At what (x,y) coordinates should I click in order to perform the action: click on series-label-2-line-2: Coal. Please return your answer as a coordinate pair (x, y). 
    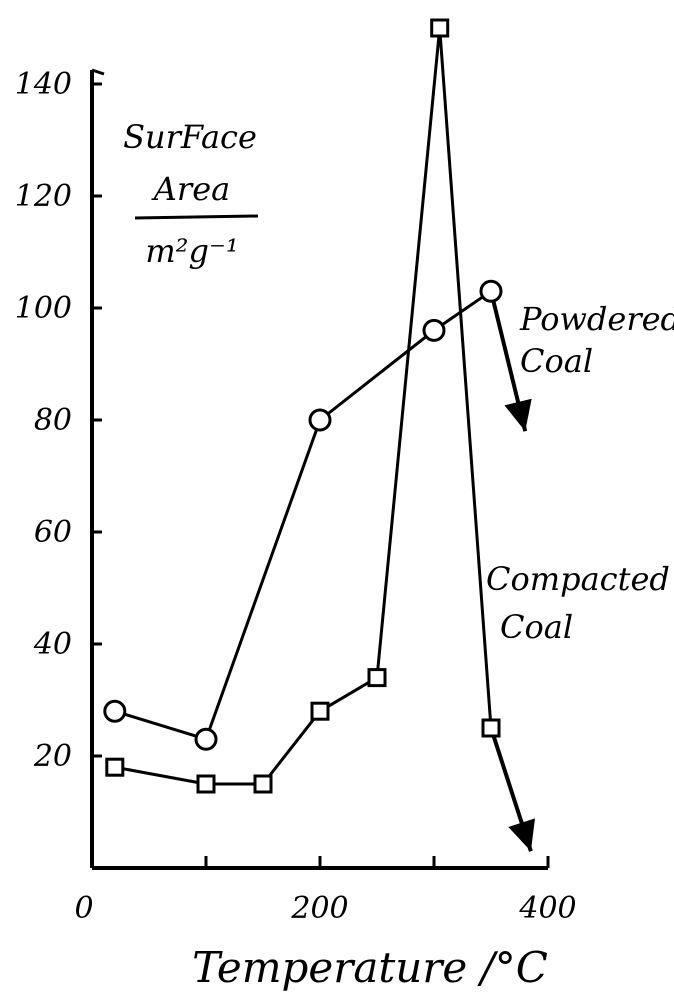
    Looking at the image, I should click on (536, 627).